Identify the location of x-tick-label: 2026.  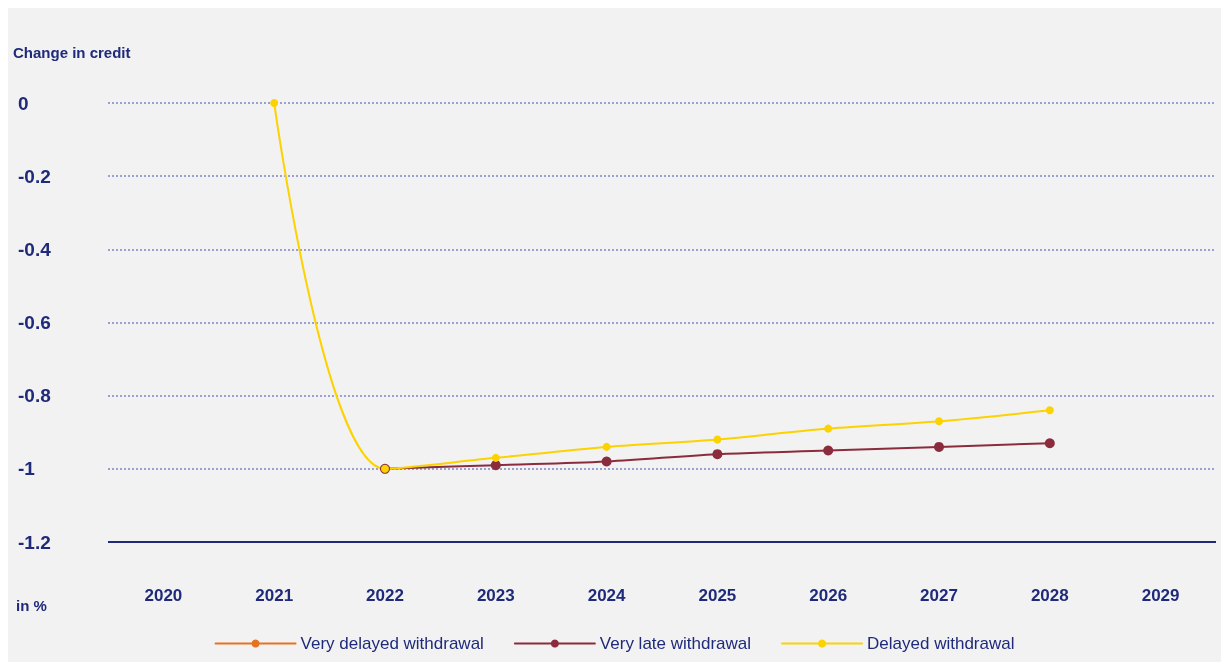
(828, 595).